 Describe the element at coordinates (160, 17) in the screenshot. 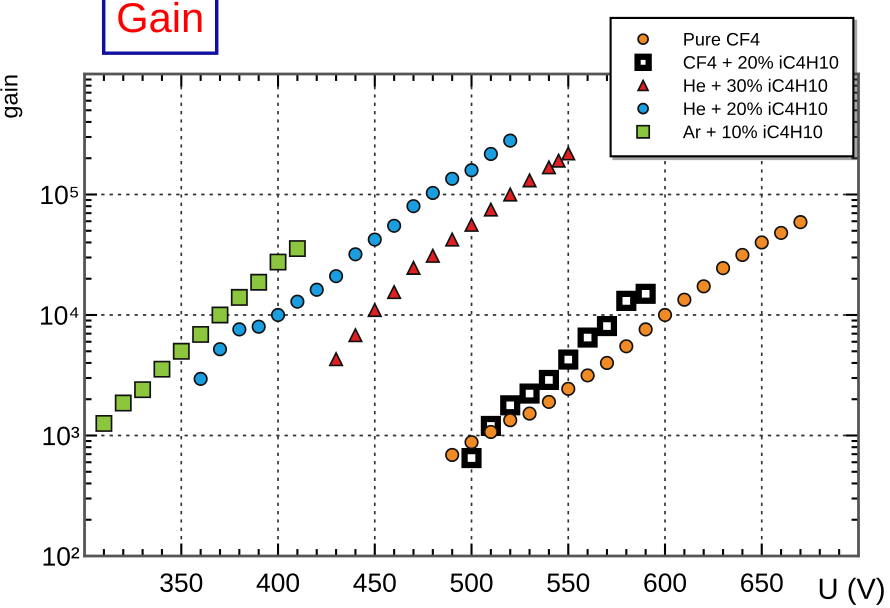

I see `chart-title: Gain` at that location.